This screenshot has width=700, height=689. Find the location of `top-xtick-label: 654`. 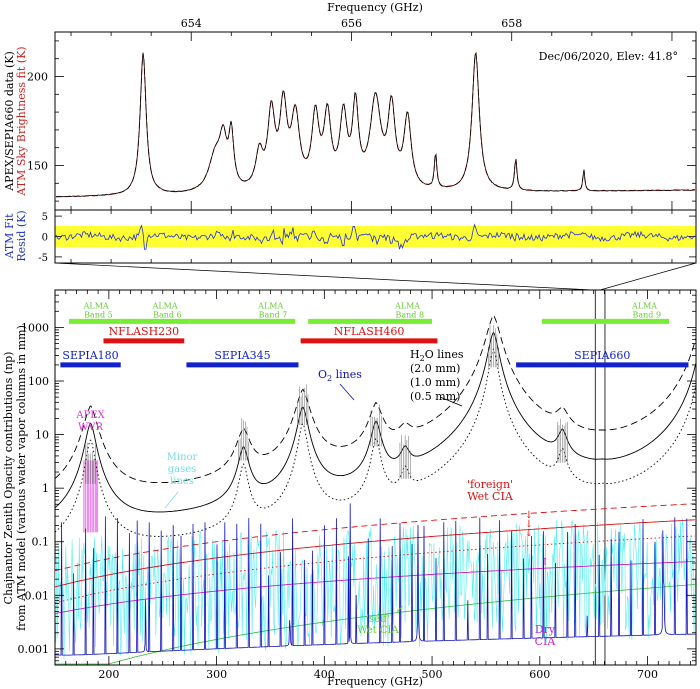

top-xtick-label: 654 is located at coordinates (191, 23).